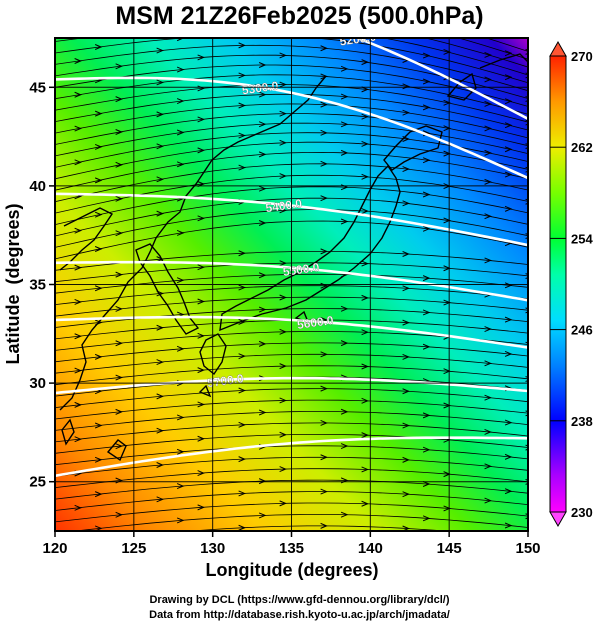 Image resolution: width=599 pixels, height=625 pixels. Describe the element at coordinates (260, 87) in the screenshot. I see `contour-label: 5300.0` at that location.